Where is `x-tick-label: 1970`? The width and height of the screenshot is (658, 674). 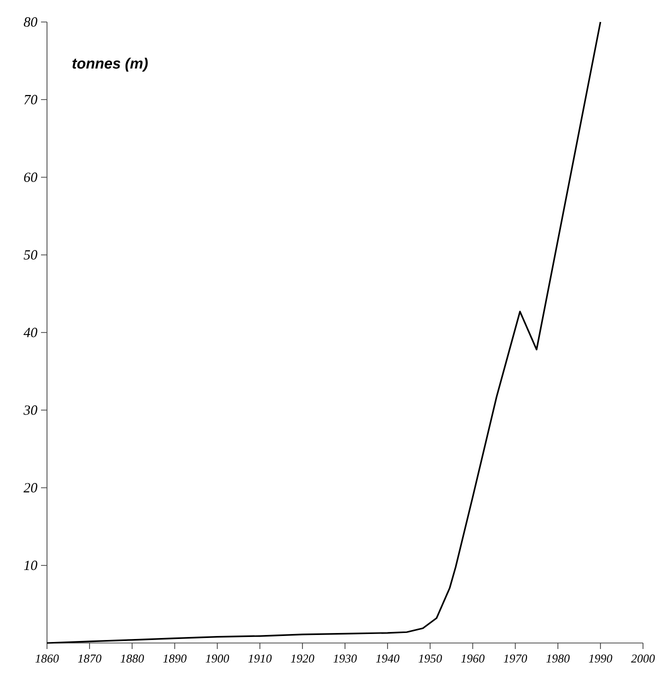
x-tick-label: 1970 is located at coordinates (516, 658).